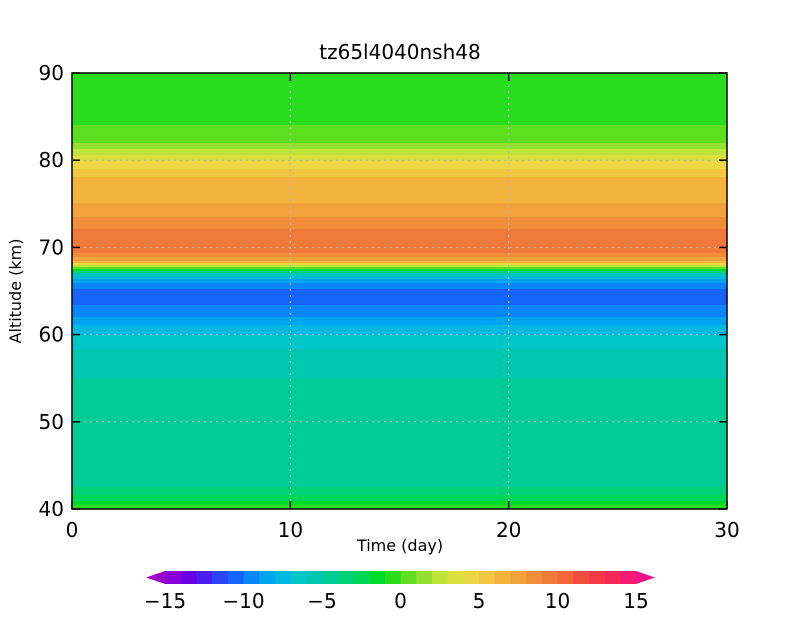  Describe the element at coordinates (155, 577) in the screenshot. I see `colorbar-min-arrow` at that location.